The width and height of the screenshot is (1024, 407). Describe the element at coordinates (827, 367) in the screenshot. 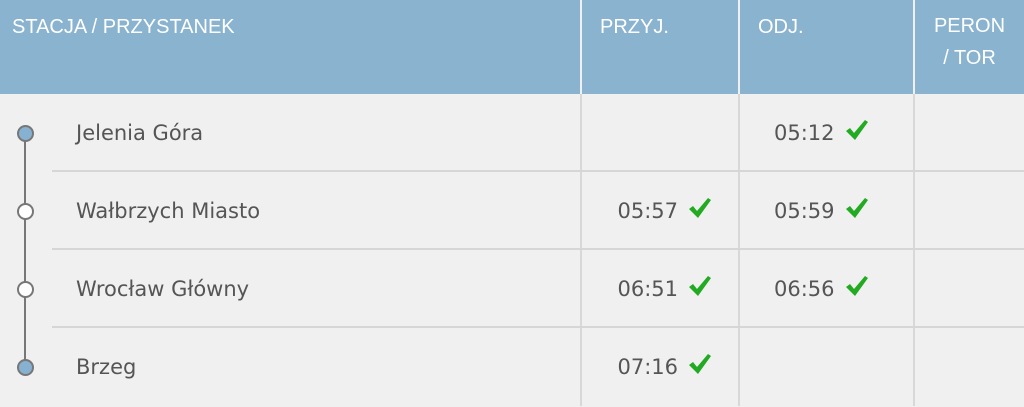

I see `departure-cell` at that location.